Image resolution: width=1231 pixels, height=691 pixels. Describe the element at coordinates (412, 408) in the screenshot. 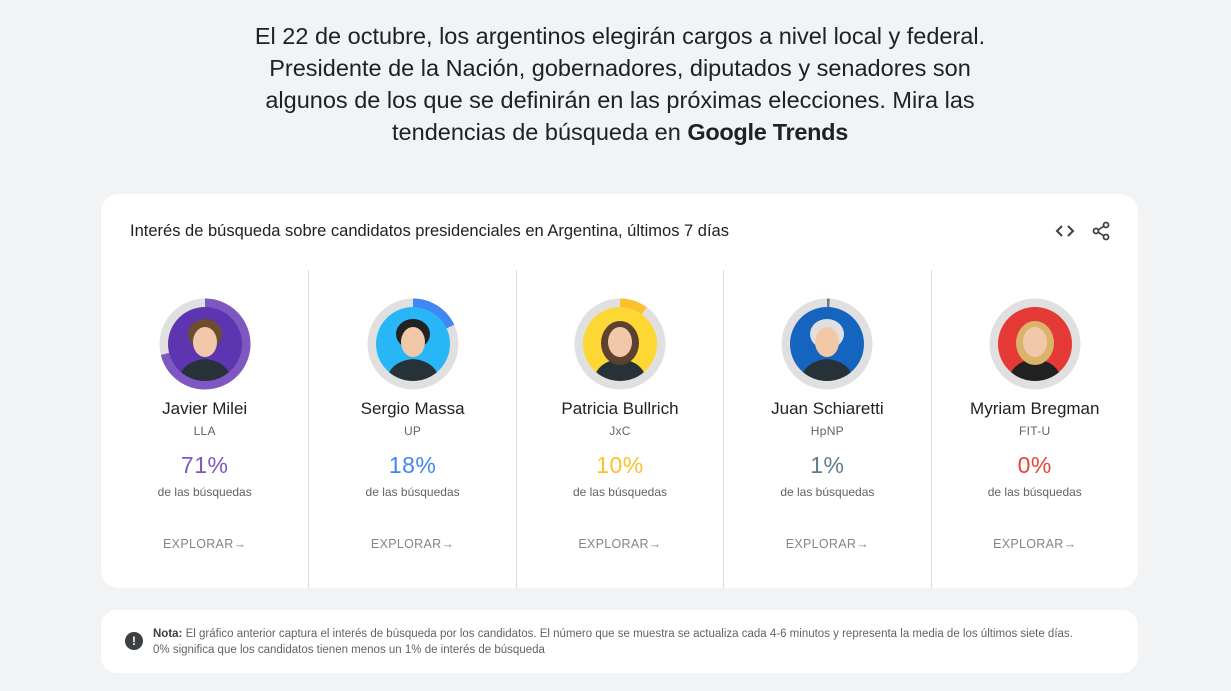

I see `candidate-name: Sergio Massa` at that location.